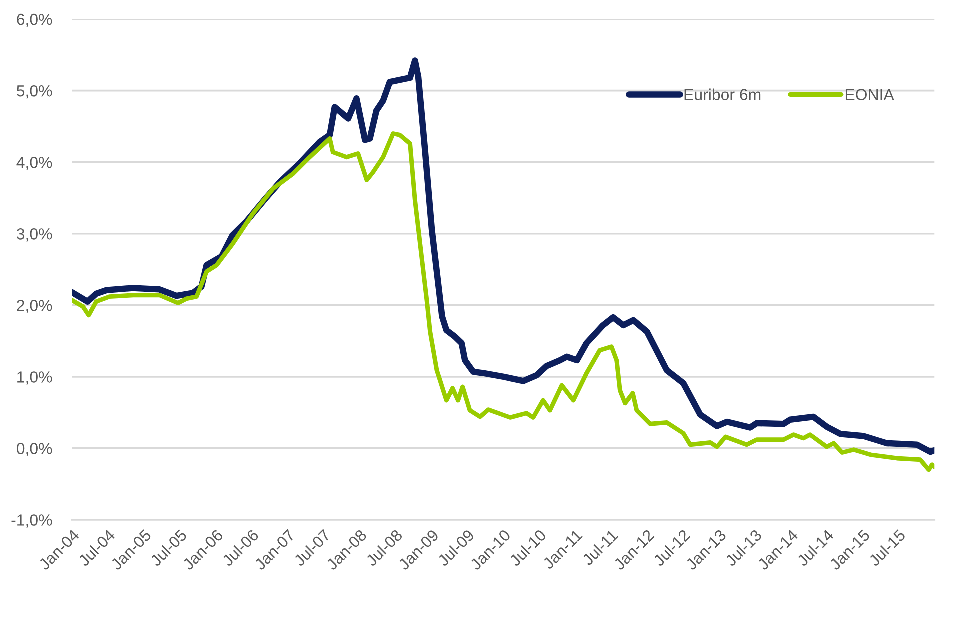  What do you see at coordinates (34, 449) in the screenshot?
I see `y-tick-label: 0,0%` at bounding box center [34, 449].